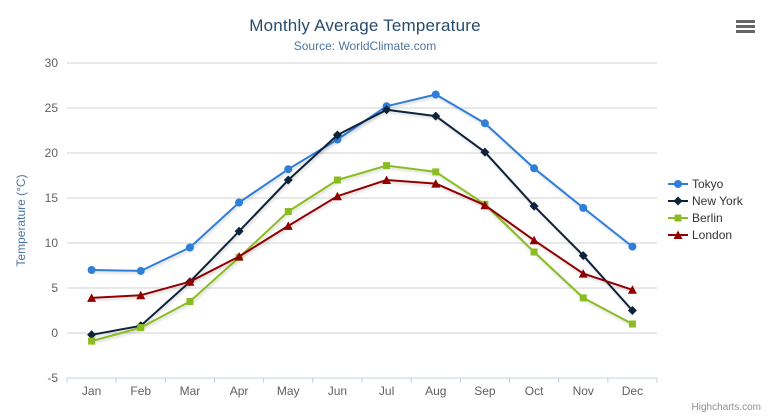 Image resolution: width=769 pixels, height=416 pixels. What do you see at coordinates (678, 234) in the screenshot?
I see `triangle-legend-marker-icon` at bounding box center [678, 234].